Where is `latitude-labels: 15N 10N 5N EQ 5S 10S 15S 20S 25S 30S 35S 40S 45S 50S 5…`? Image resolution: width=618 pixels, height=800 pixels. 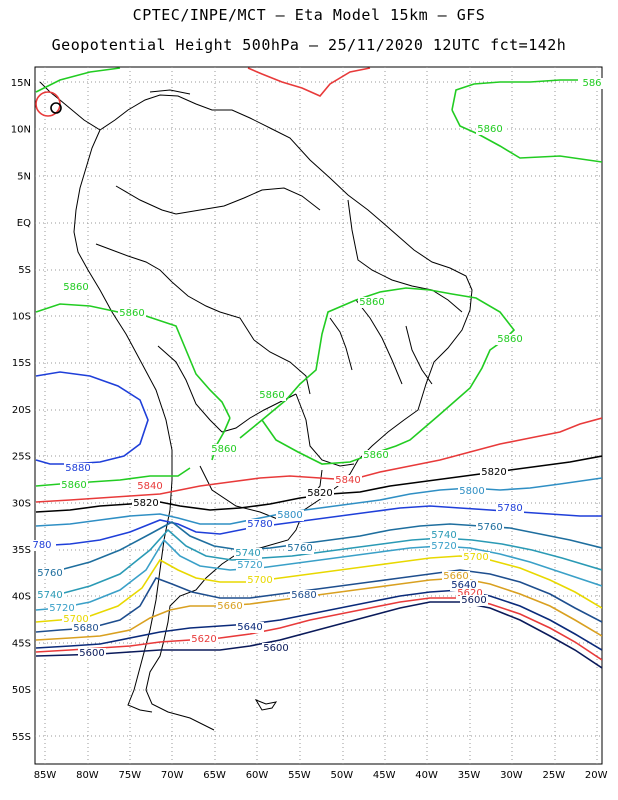 latitude-labels: 15N 10N 5N EQ 5S 10S 15S 20S 25S 30S 35S 40S 45S 50S 5… is located at coordinates (21, 410).